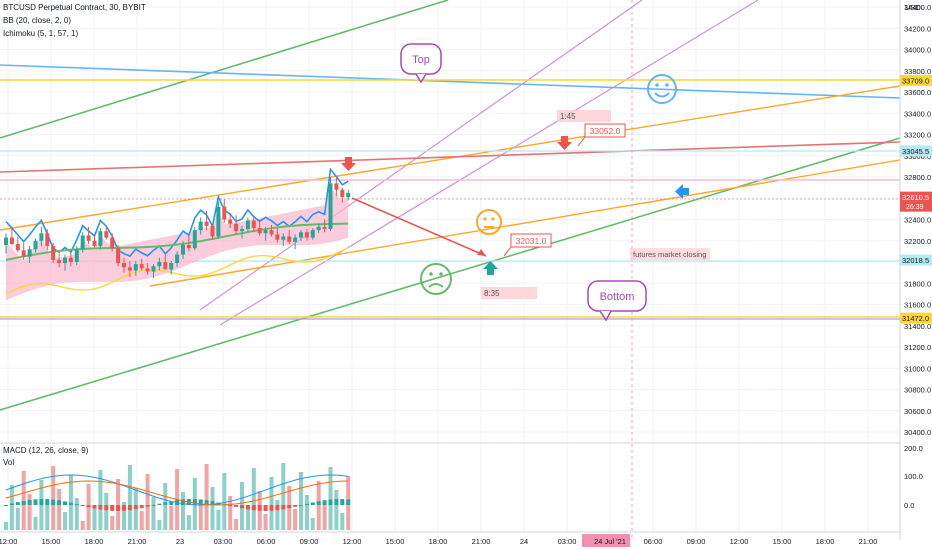  Describe the element at coordinates (696, 541) in the screenshot. I see `x-tick-label: 09:00` at that location.